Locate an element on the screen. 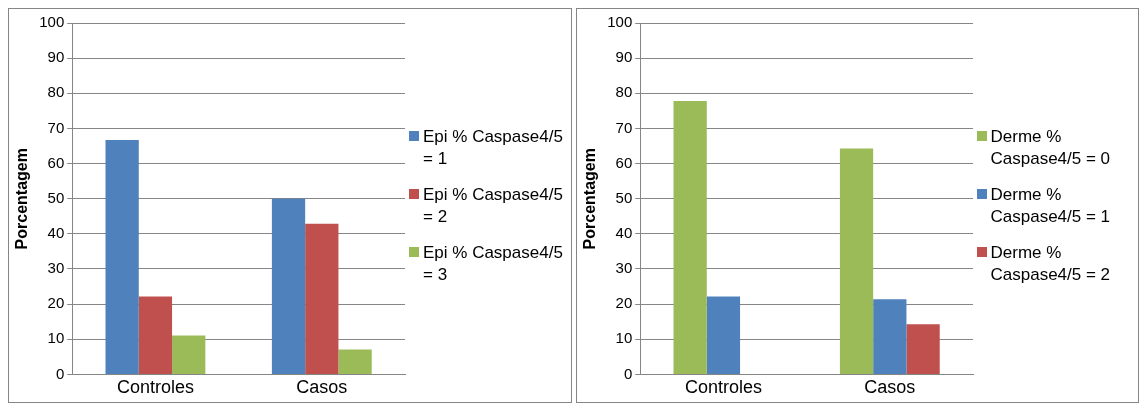 This screenshot has width=1147, height=405. legend-label: Derme % Caspase4/5 = 1 is located at coordinates (1051, 205).